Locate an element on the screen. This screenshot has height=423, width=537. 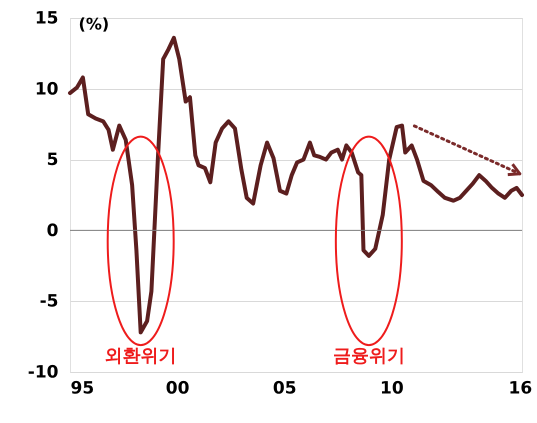
x-tick-label: 10 is located at coordinates (392, 388).